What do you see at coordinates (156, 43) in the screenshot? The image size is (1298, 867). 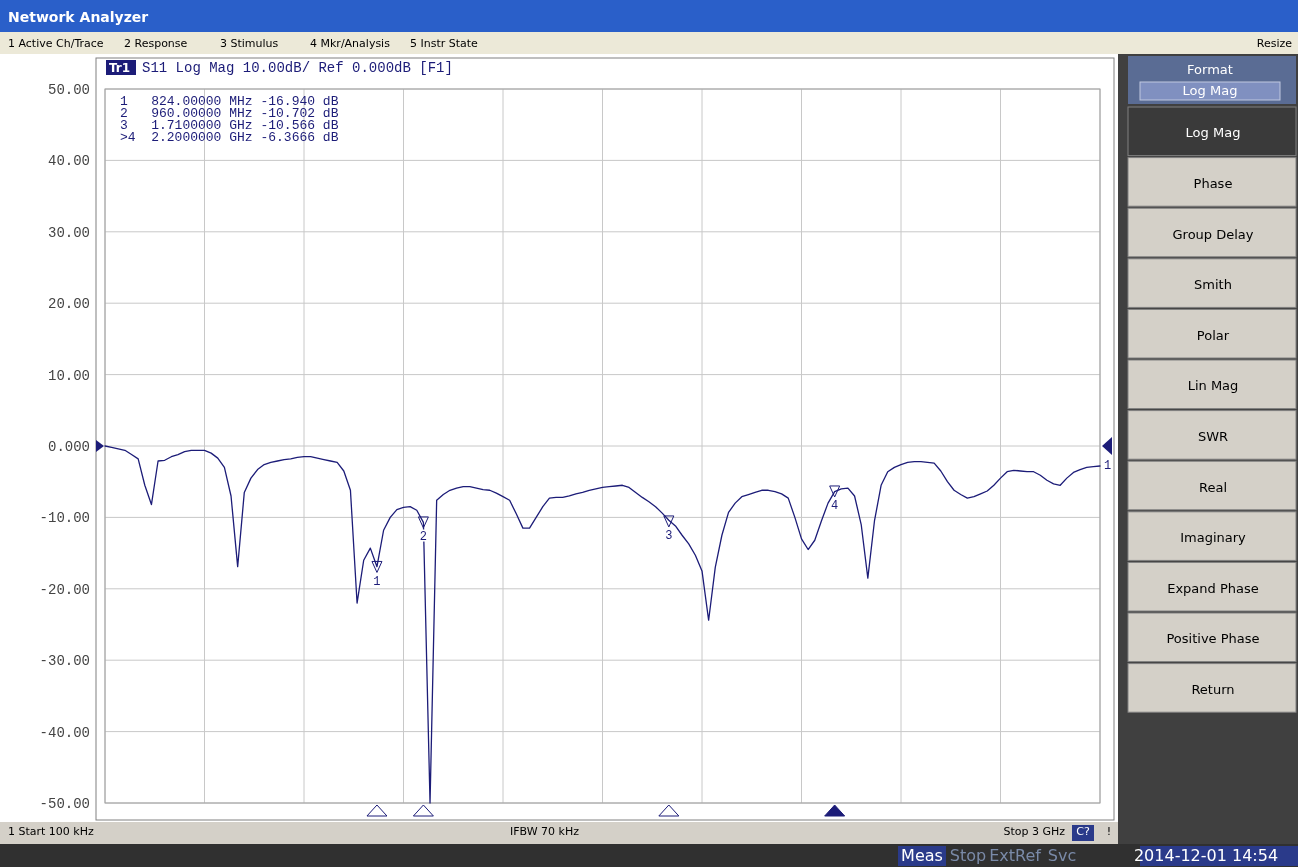 I see `text: 2 Response` at bounding box center [156, 43].